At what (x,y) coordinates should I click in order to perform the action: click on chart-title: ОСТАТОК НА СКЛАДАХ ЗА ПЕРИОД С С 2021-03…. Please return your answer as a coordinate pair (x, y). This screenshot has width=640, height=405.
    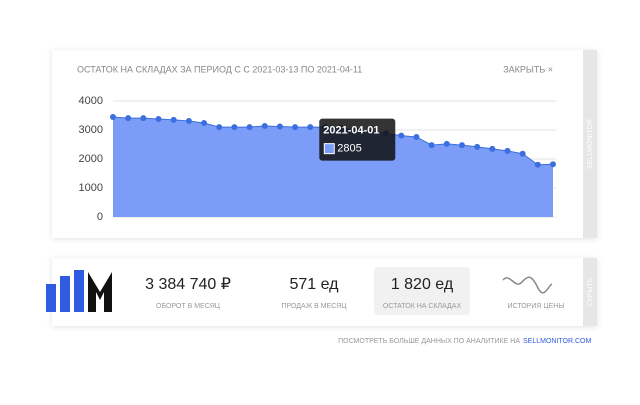
    Looking at the image, I should click on (219, 69).